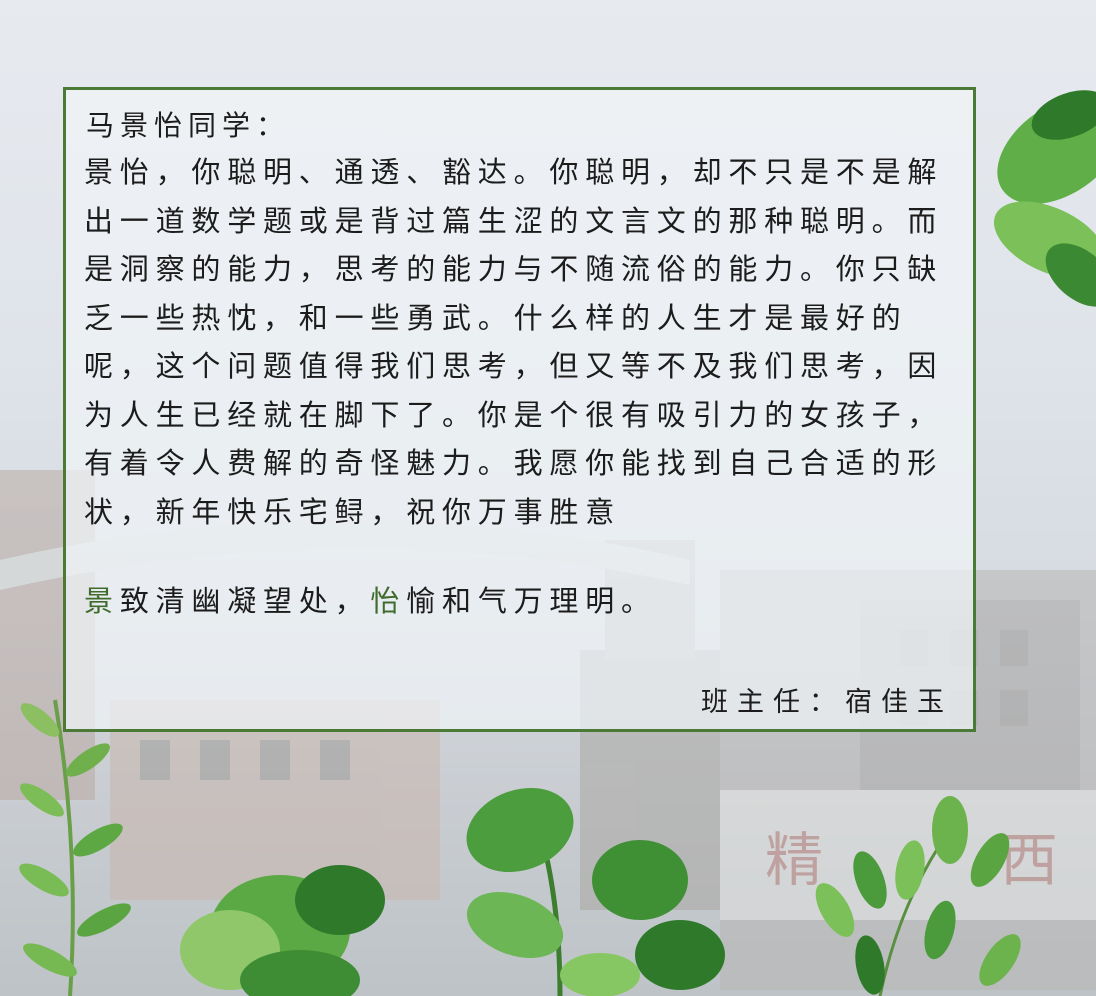  What do you see at coordinates (102, 601) in the screenshot?
I see `poem-accent-char-1: 景` at bounding box center [102, 601].